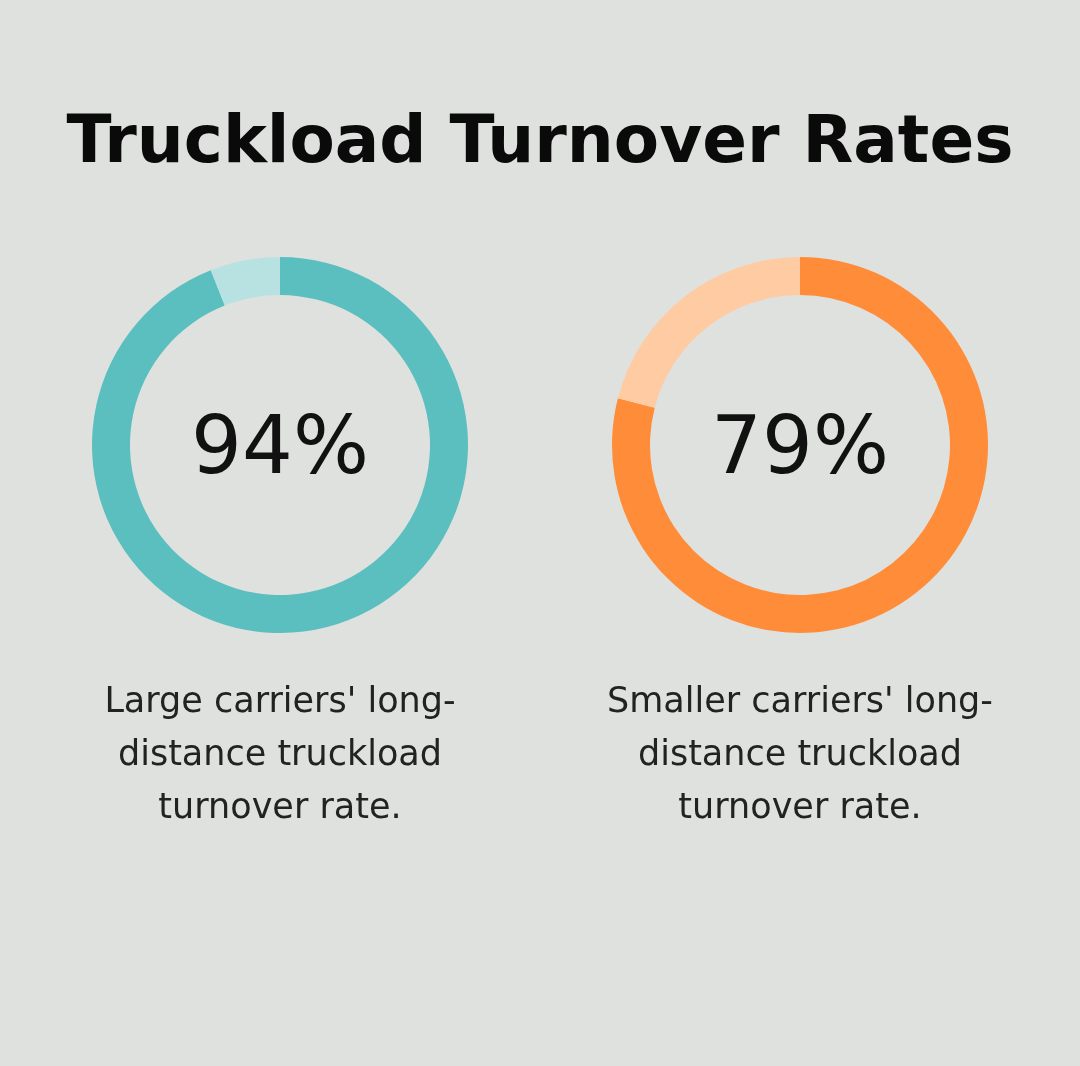 Image resolution: width=1080 pixels, height=1066 pixels. I want to click on text: Large carriers' long-distance truckload turnover rate., so click(280, 753).